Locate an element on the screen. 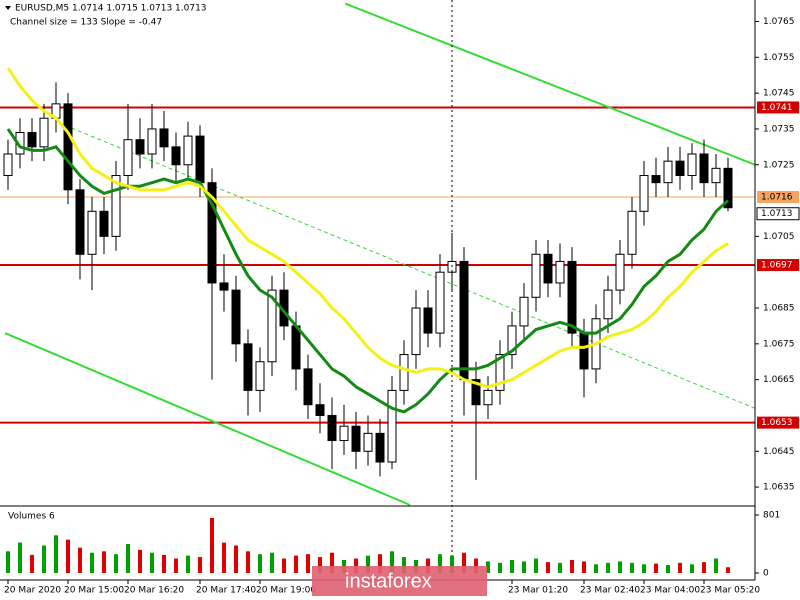 The width and height of the screenshot is (800, 600). y-tick-label: 1.0765 is located at coordinates (779, 22).